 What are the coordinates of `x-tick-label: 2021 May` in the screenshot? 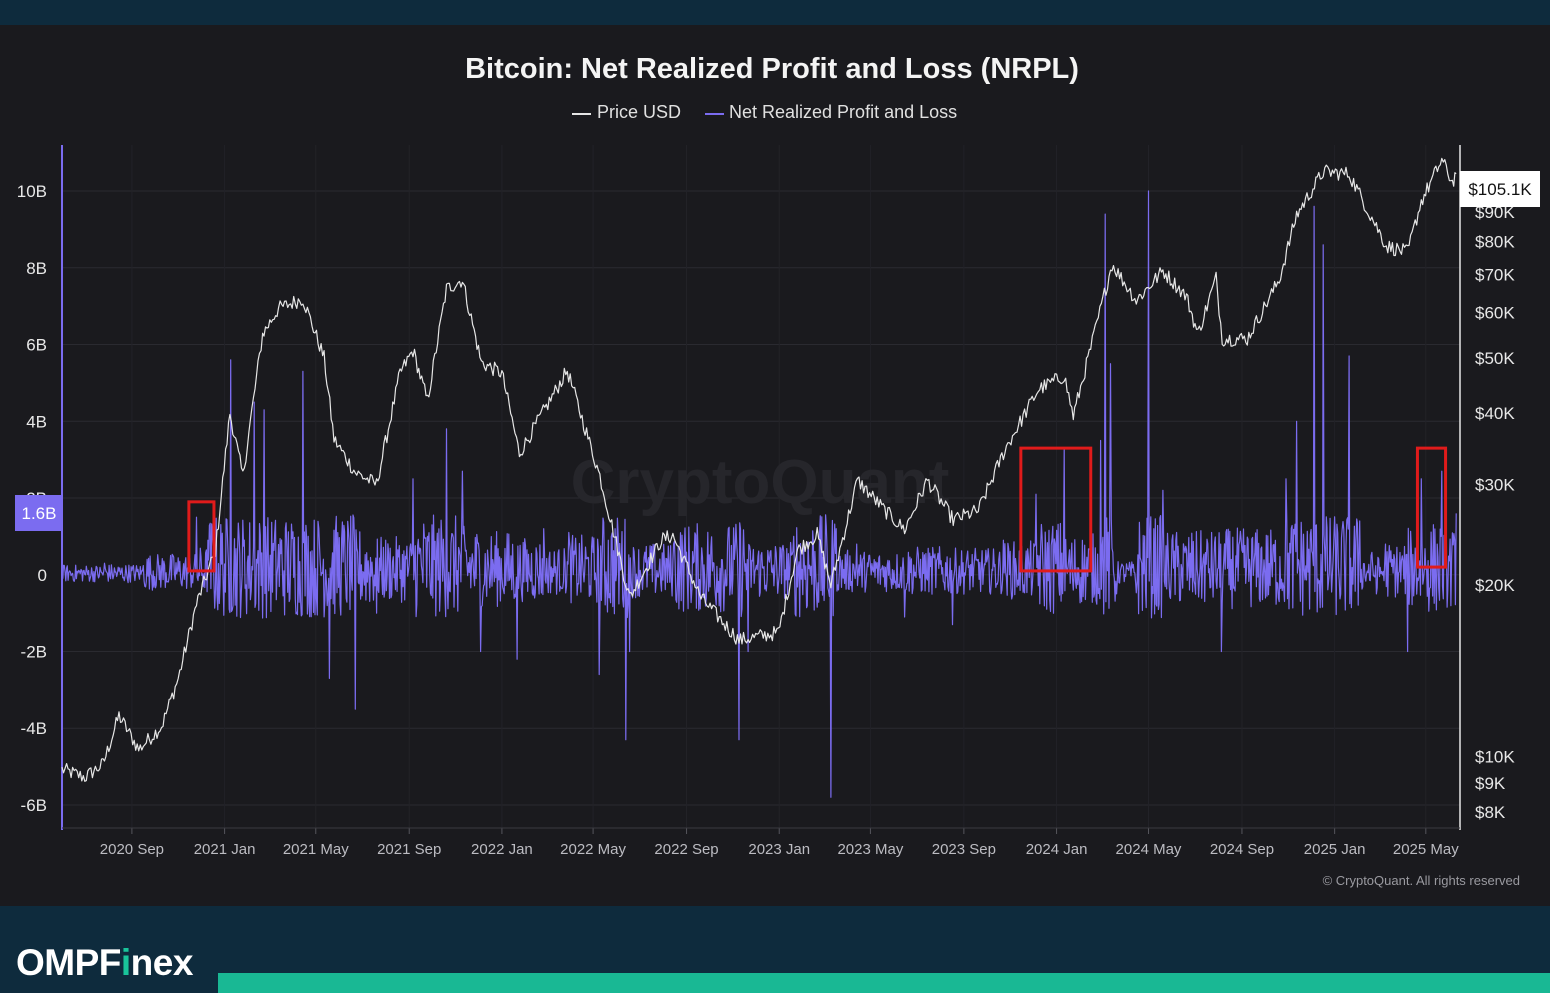 It's located at (316, 849).